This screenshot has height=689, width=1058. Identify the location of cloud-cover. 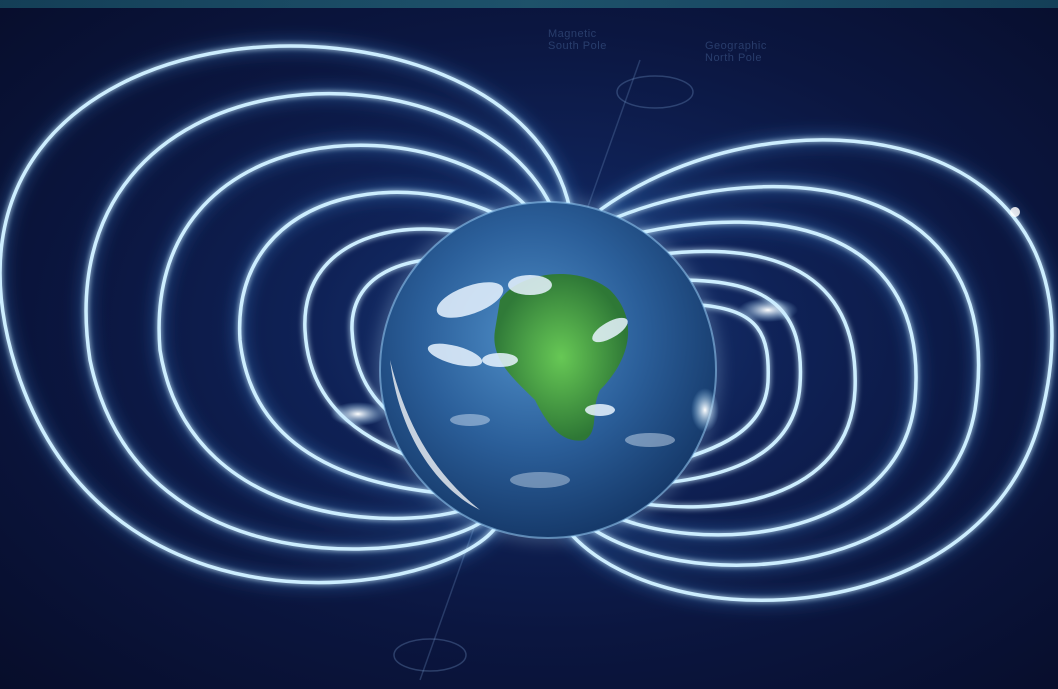
(551, 381).